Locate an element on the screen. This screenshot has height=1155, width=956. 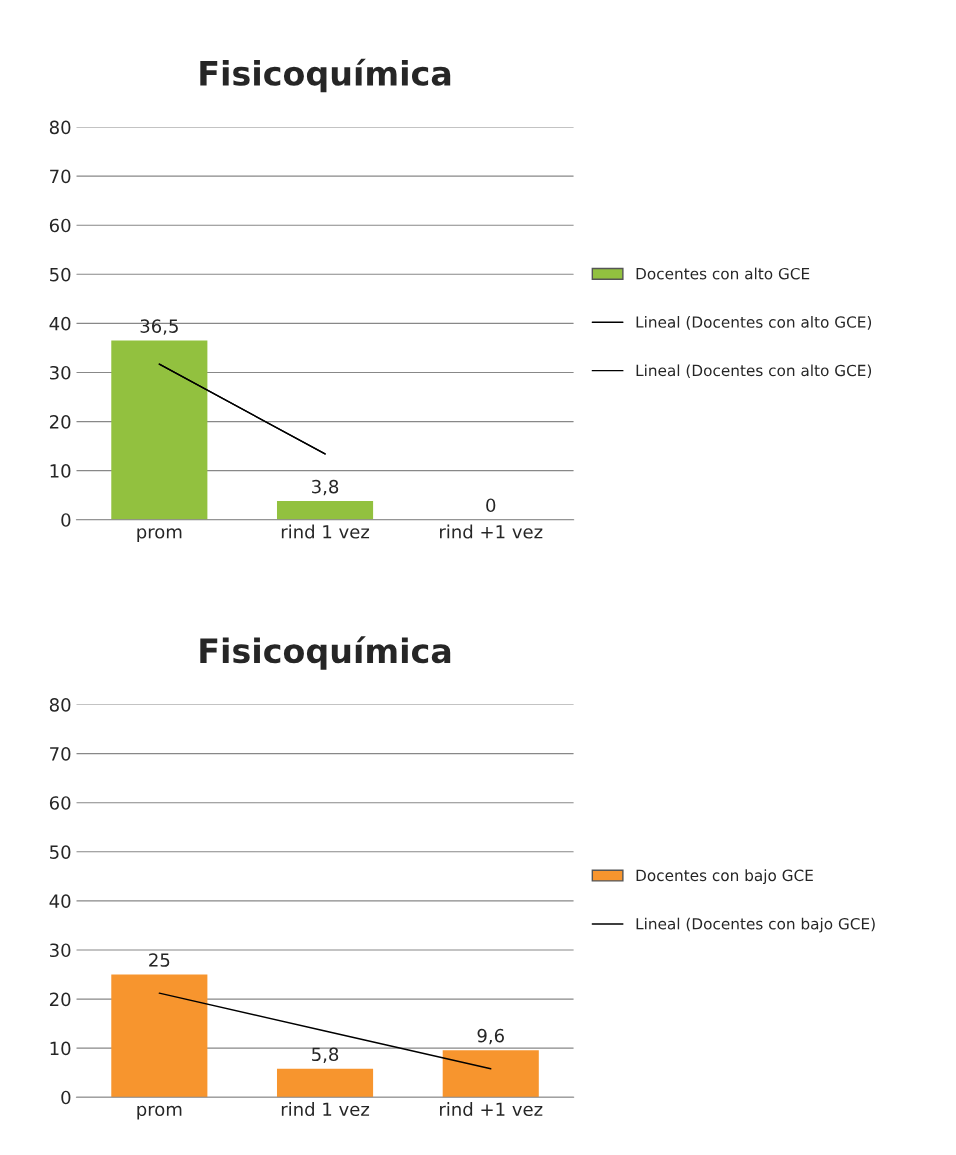
data-label: 36,5 is located at coordinates (159, 327).